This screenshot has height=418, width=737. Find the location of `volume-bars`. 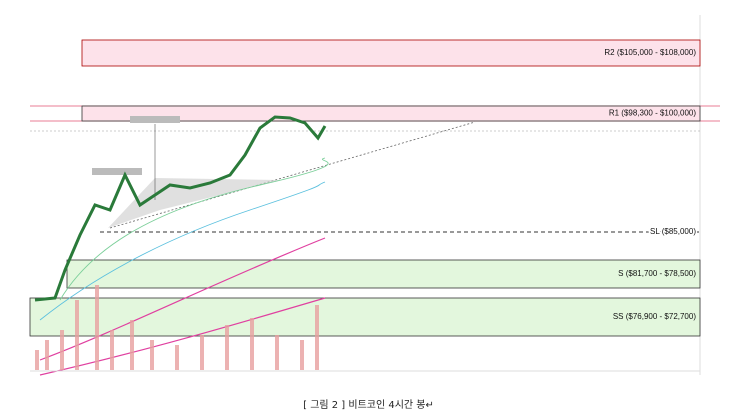

volume-bars is located at coordinates (177, 327).